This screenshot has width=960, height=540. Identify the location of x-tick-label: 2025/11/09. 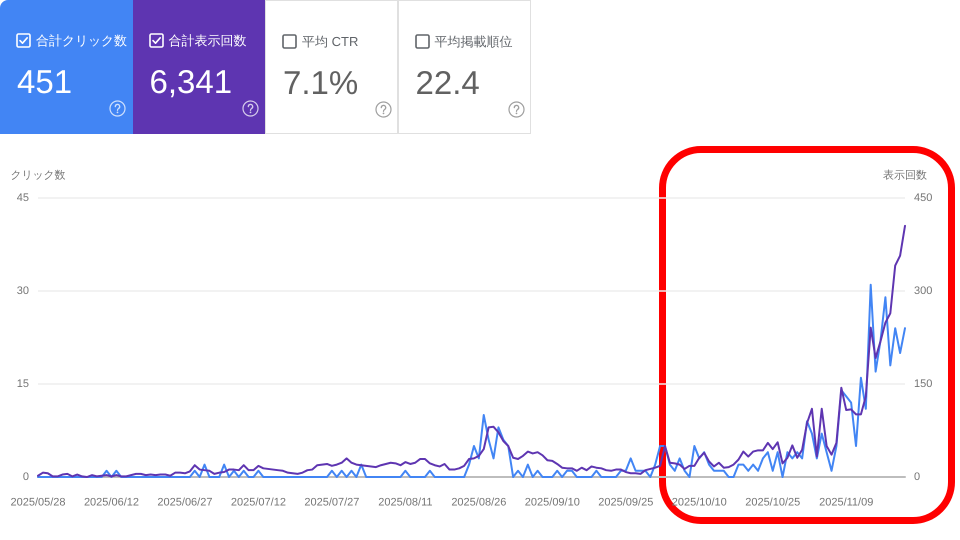
(846, 502).